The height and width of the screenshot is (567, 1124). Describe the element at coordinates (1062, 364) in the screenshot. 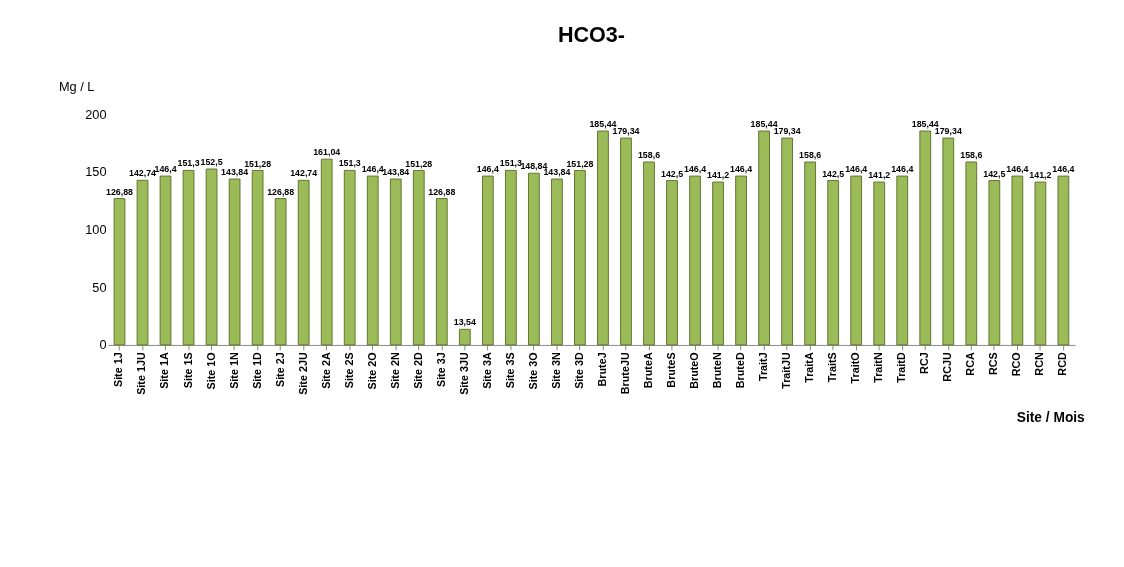

I see `x-tick-label: RCD` at that location.